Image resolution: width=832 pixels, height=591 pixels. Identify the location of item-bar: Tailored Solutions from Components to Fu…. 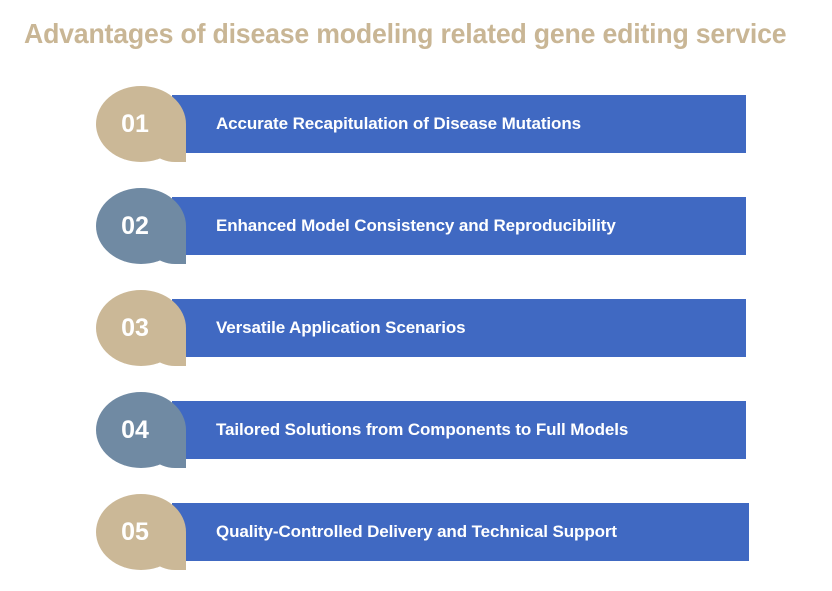
(459, 430).